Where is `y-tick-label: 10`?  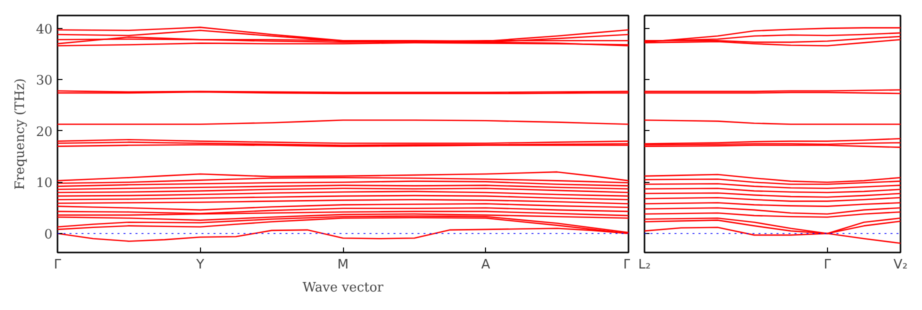
y-tick-label: 10 is located at coordinates (44, 184).